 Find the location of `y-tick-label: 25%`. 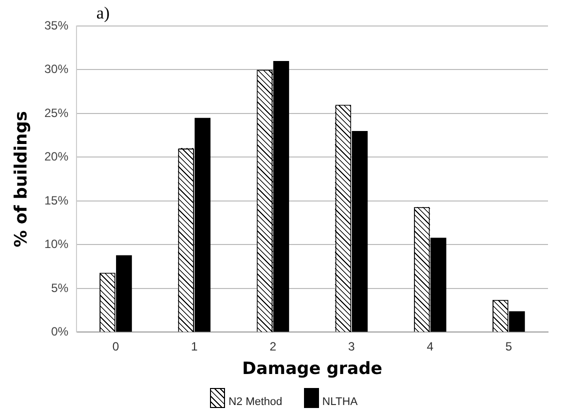

y-tick-label: 25% is located at coordinates (56, 113).